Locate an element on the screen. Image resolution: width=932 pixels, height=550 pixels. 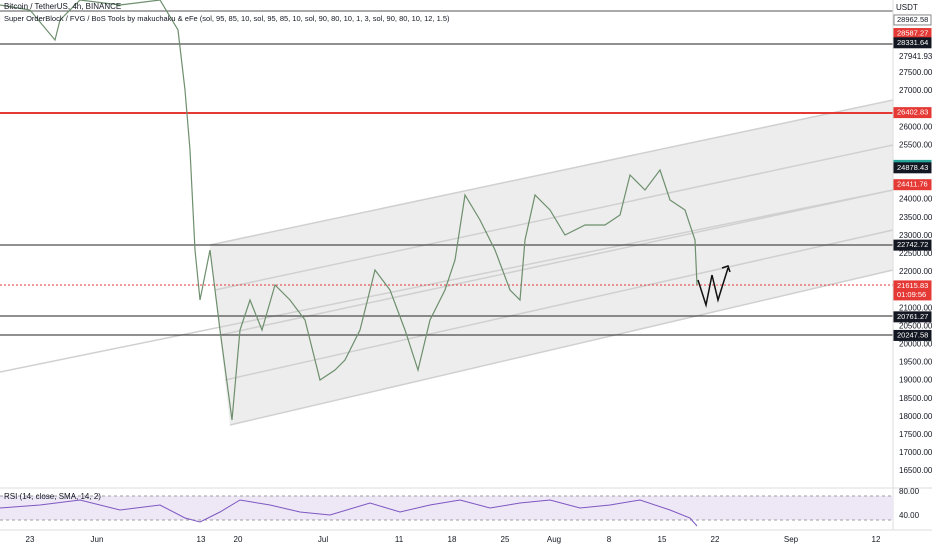
price-label: 20000.00 is located at coordinates (915, 344).